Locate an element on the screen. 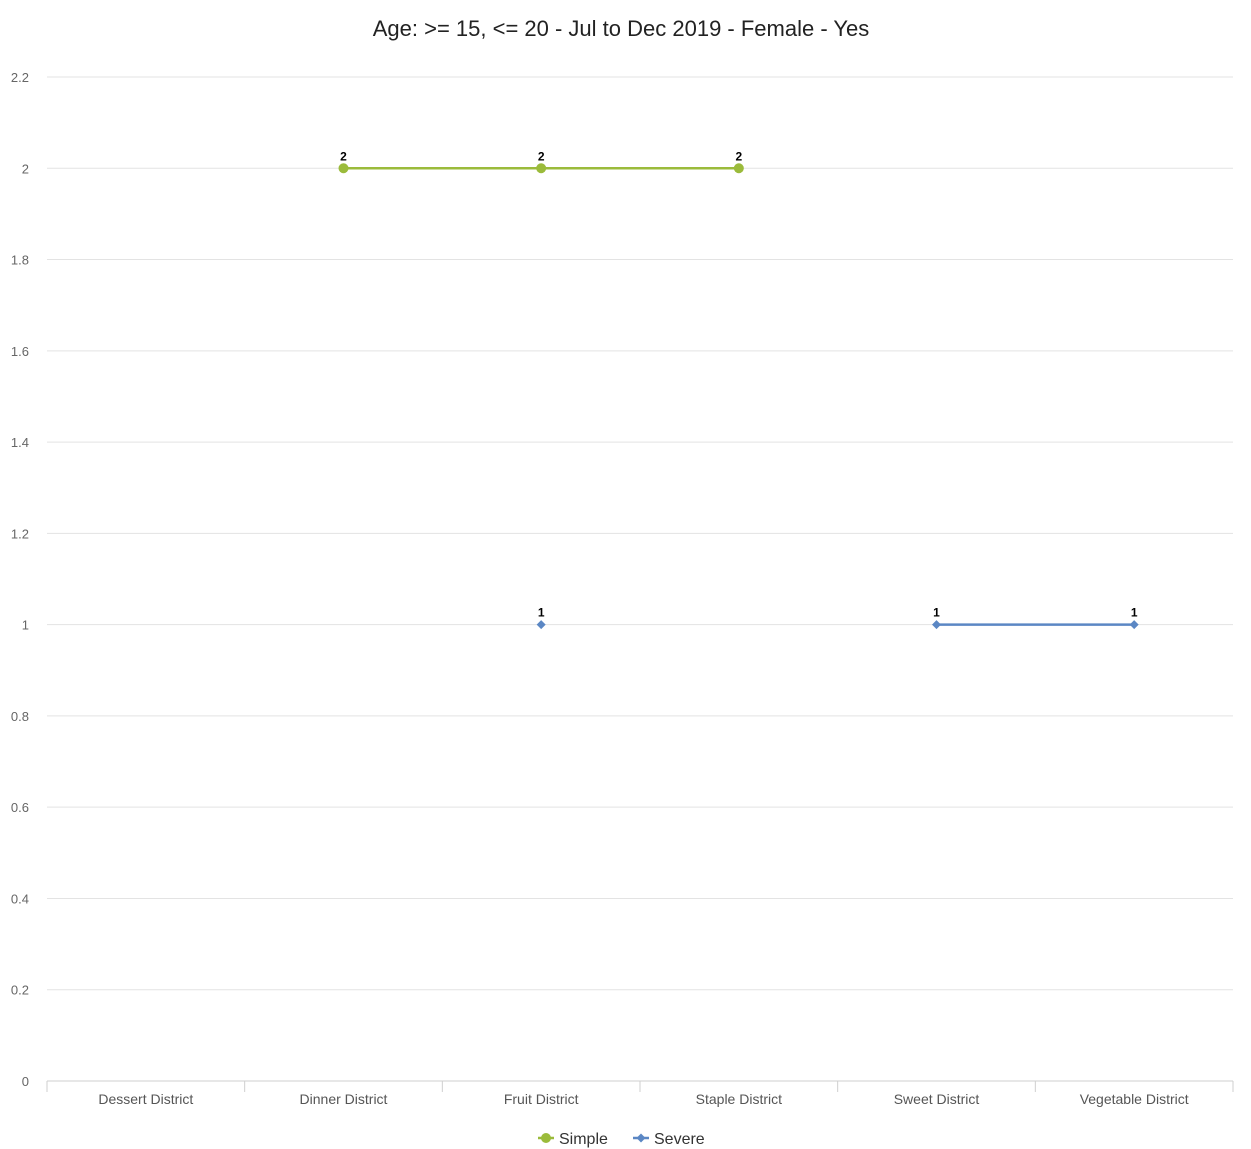 The height and width of the screenshot is (1149, 1251). y-tick-label: 1.2 is located at coordinates (20, 533).